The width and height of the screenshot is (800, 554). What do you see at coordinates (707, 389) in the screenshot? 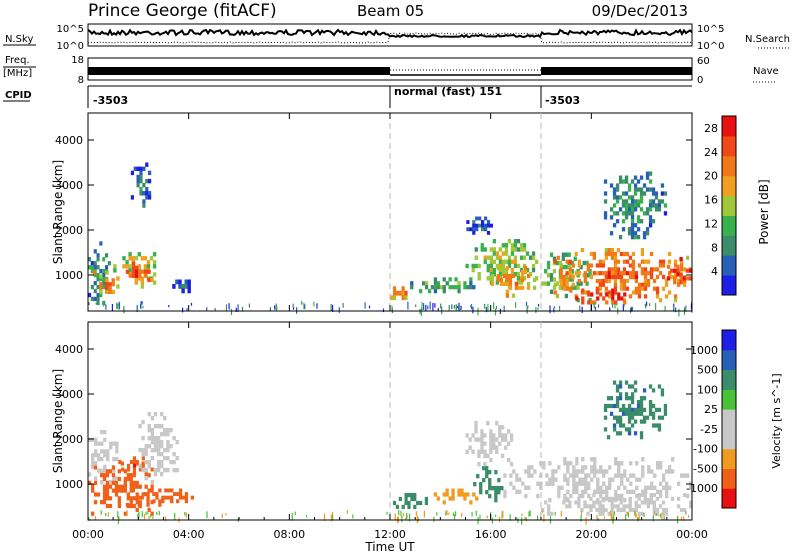
I see `velocity-colorbar-tick: 100` at bounding box center [707, 389].